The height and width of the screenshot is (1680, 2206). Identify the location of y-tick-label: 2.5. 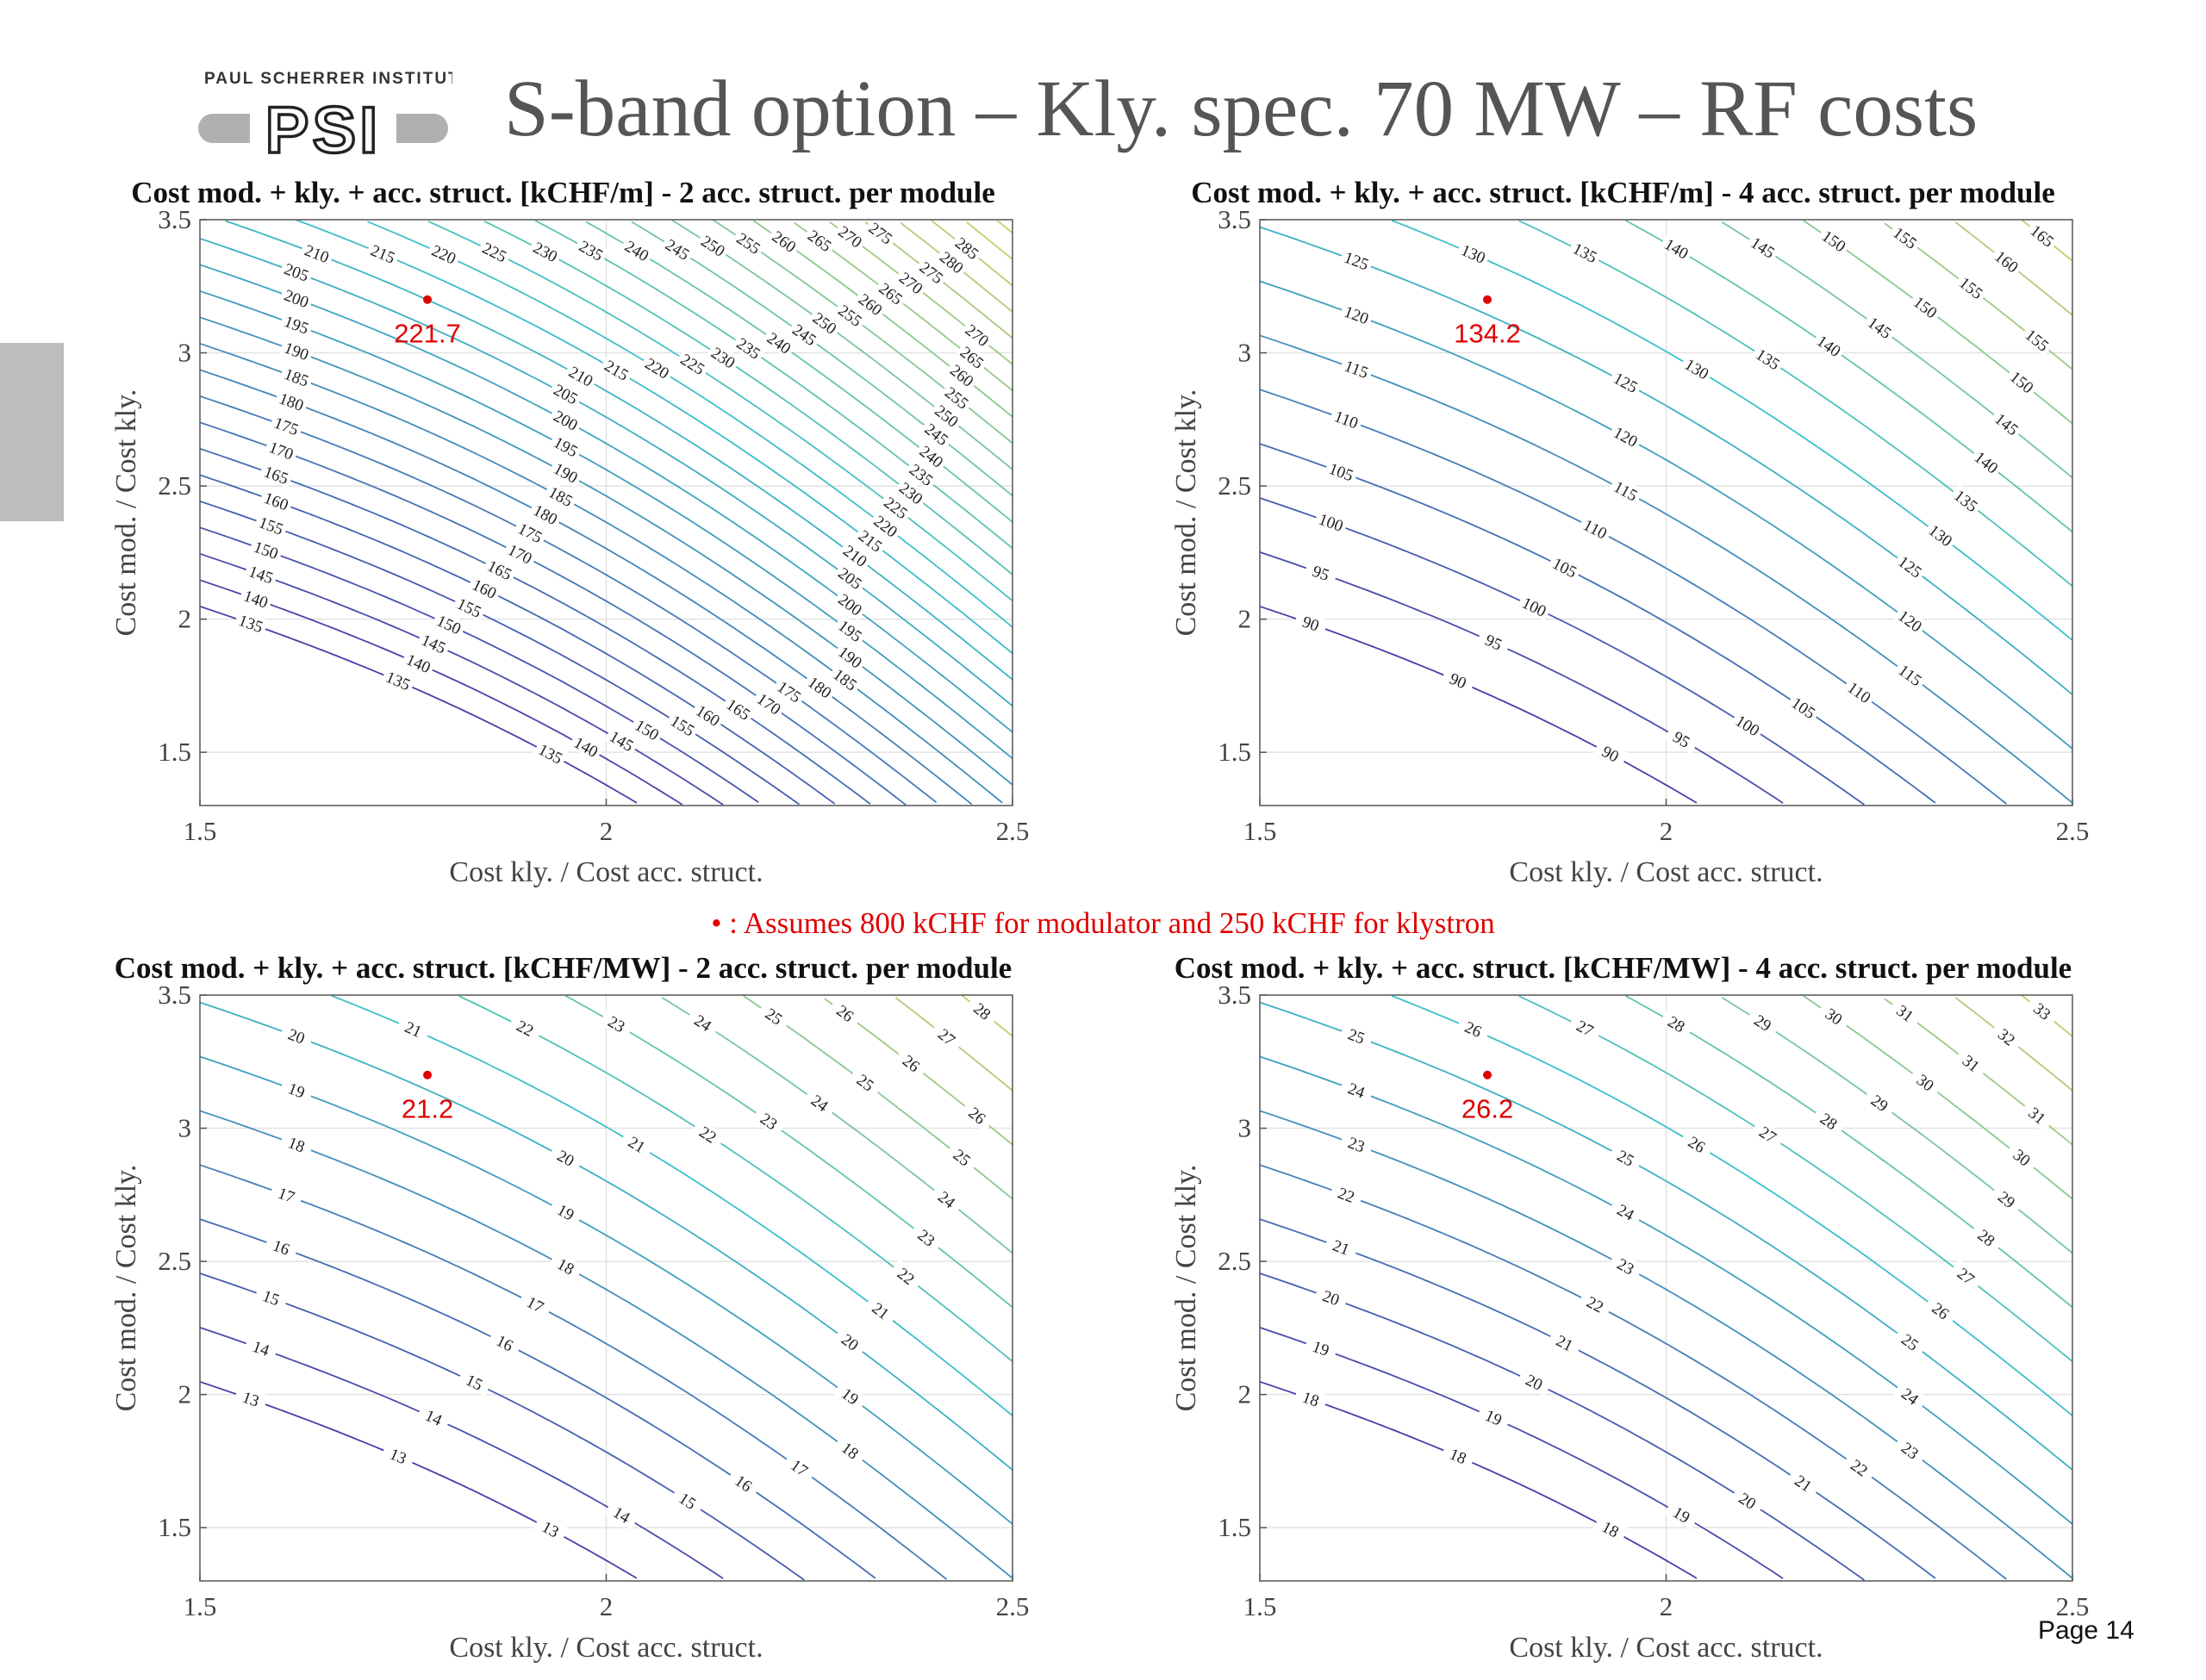
(174, 486).